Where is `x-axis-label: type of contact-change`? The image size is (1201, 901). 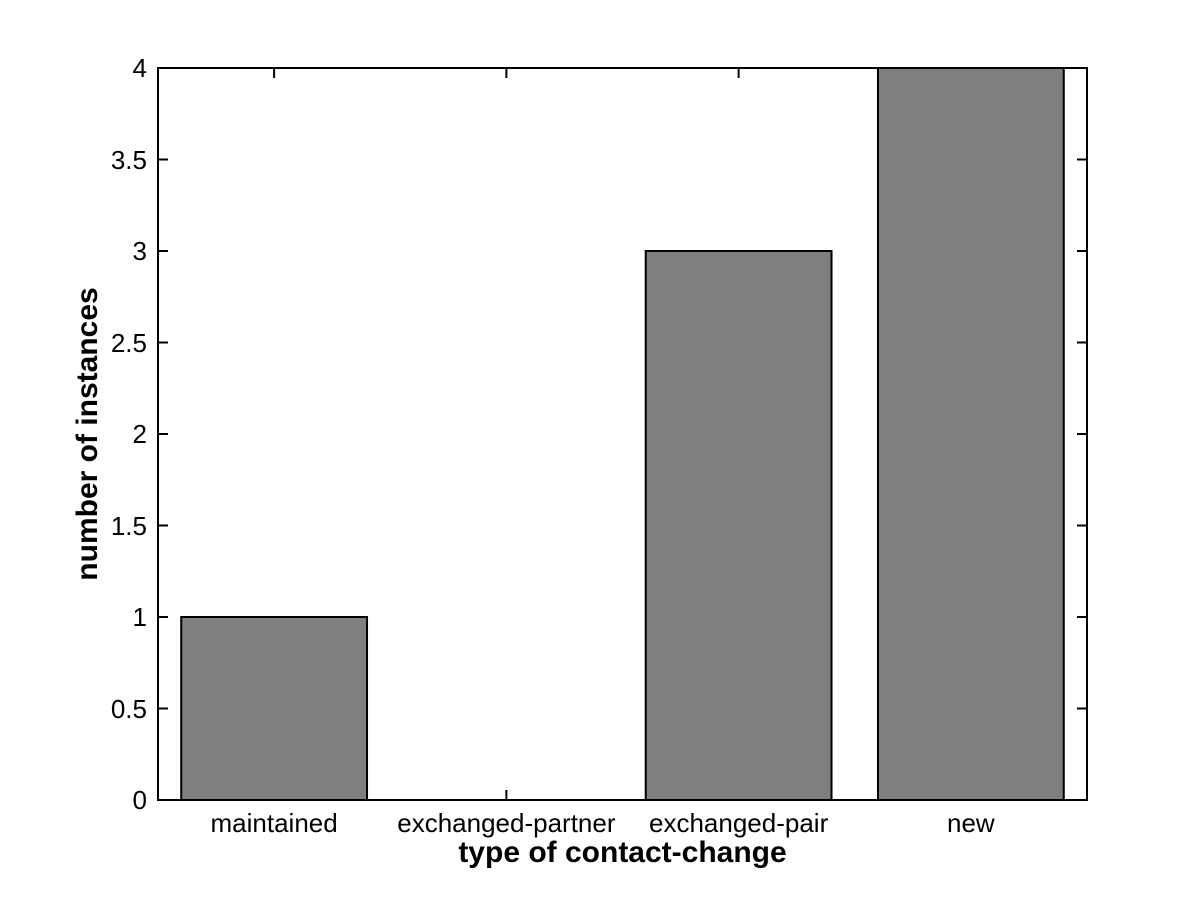 x-axis-label: type of contact-change is located at coordinates (622, 852).